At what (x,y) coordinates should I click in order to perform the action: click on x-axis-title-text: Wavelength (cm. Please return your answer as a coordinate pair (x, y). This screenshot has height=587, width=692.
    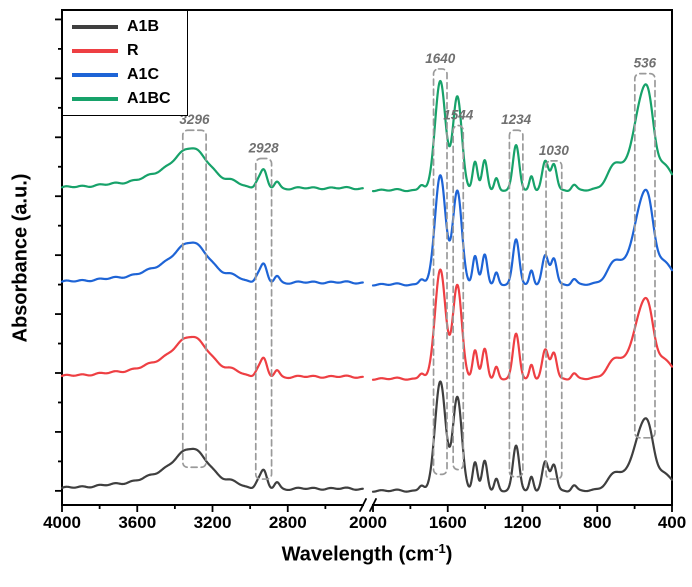
    Looking at the image, I should click on (358, 554).